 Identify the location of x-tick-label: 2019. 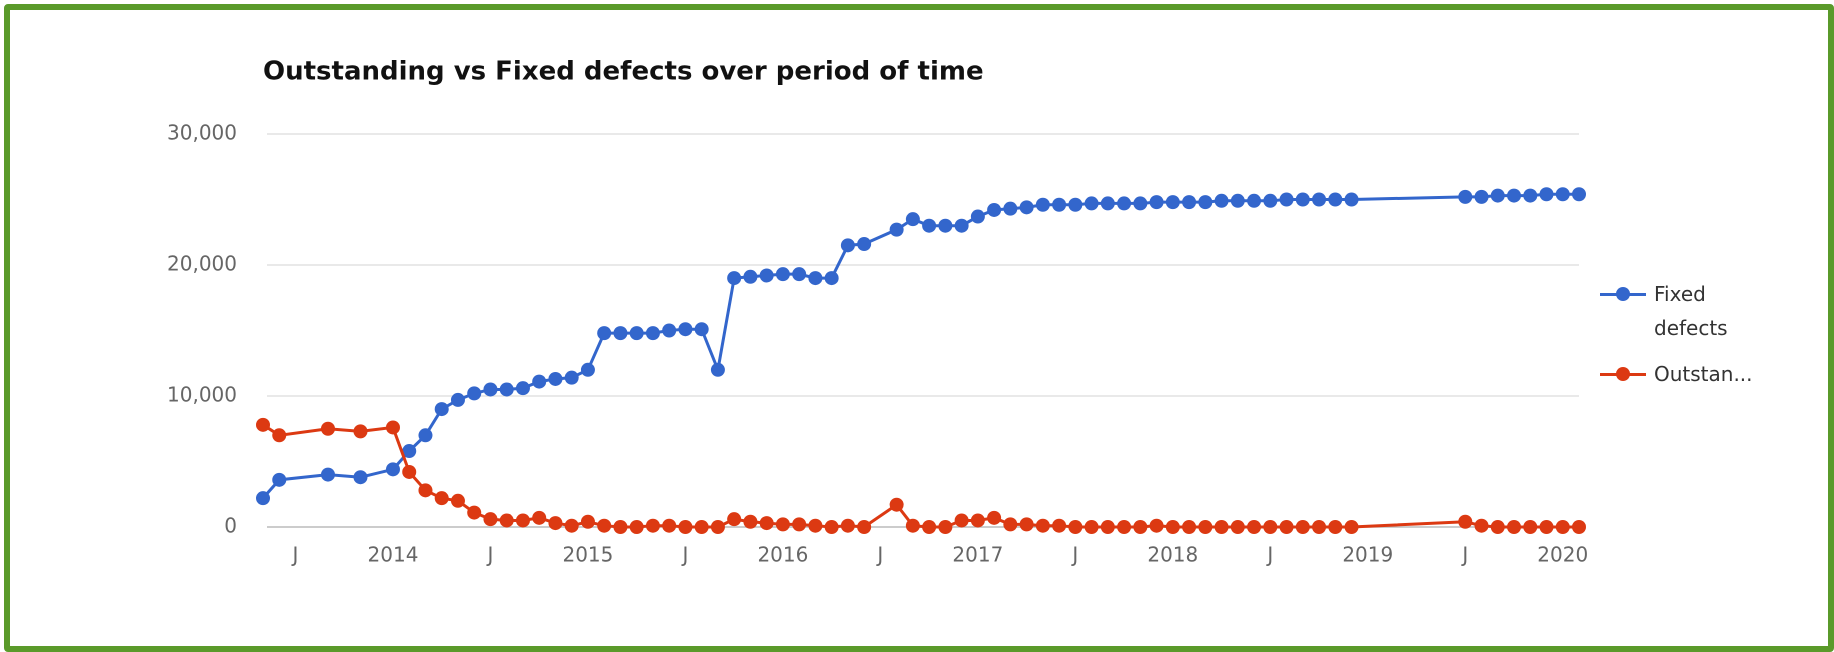
(1367, 555).